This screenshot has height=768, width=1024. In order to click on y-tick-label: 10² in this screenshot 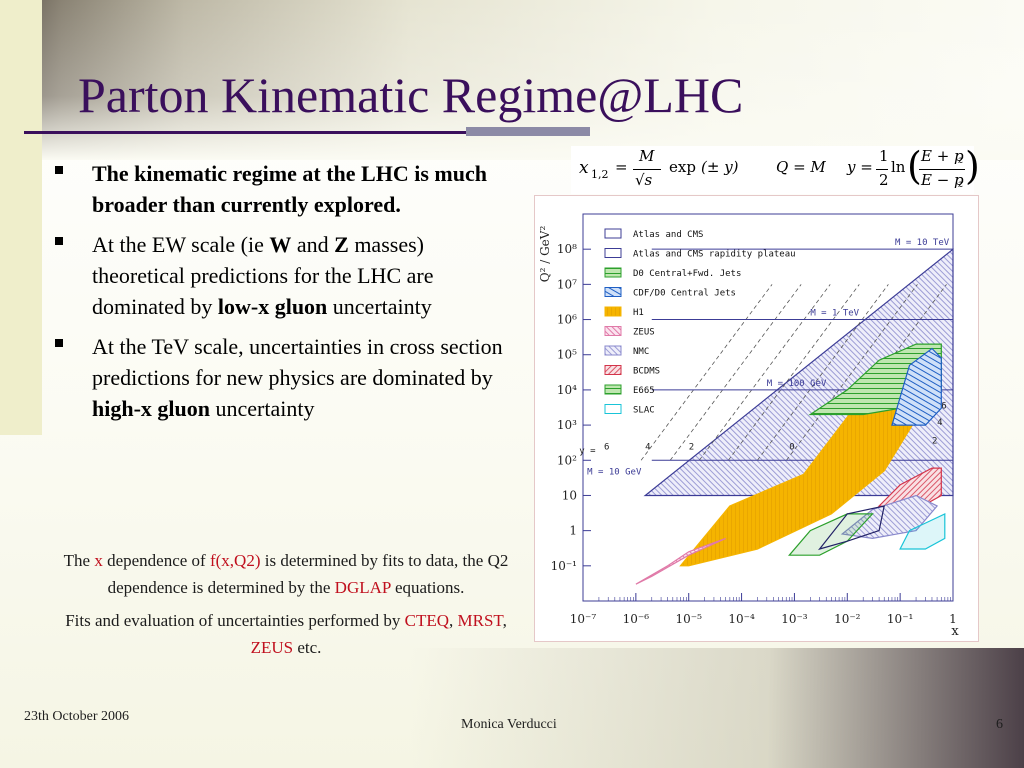, I will do `click(567, 460)`.